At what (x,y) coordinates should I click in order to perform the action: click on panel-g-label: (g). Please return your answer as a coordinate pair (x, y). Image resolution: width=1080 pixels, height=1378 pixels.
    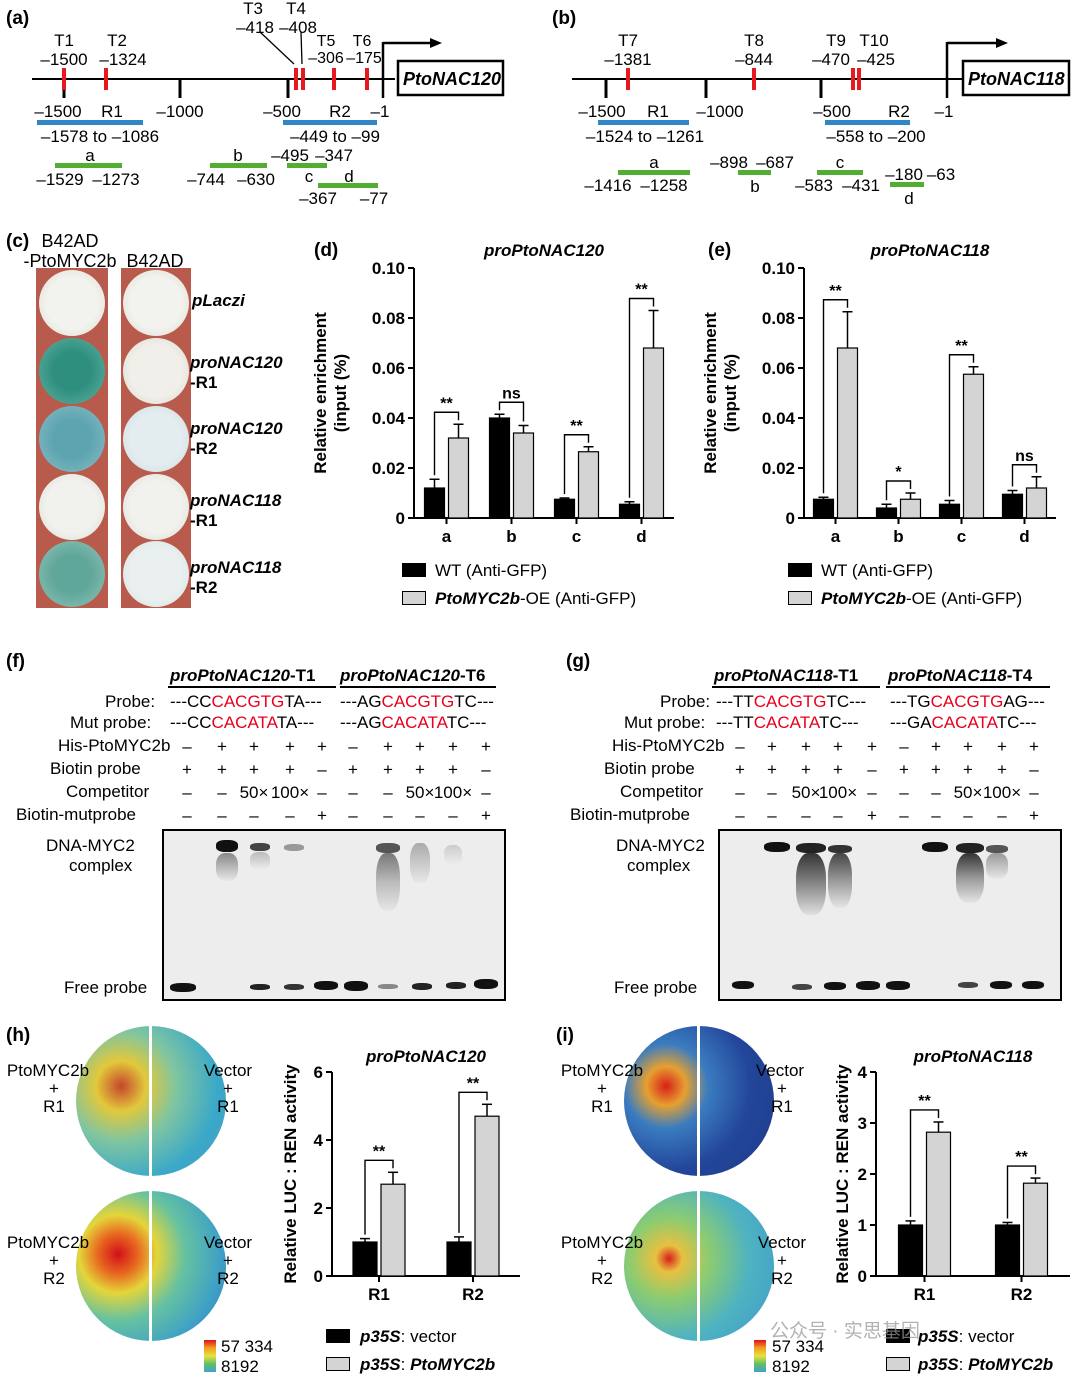
    Looking at the image, I should click on (578, 661).